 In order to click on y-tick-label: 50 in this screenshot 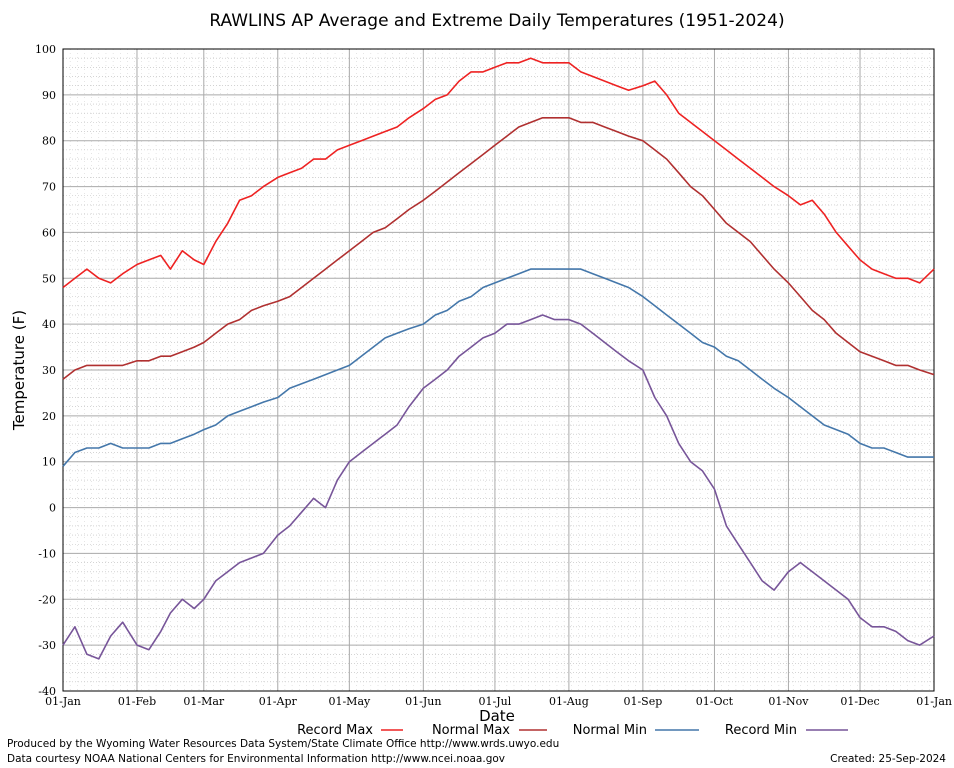, I will do `click(49, 278)`.